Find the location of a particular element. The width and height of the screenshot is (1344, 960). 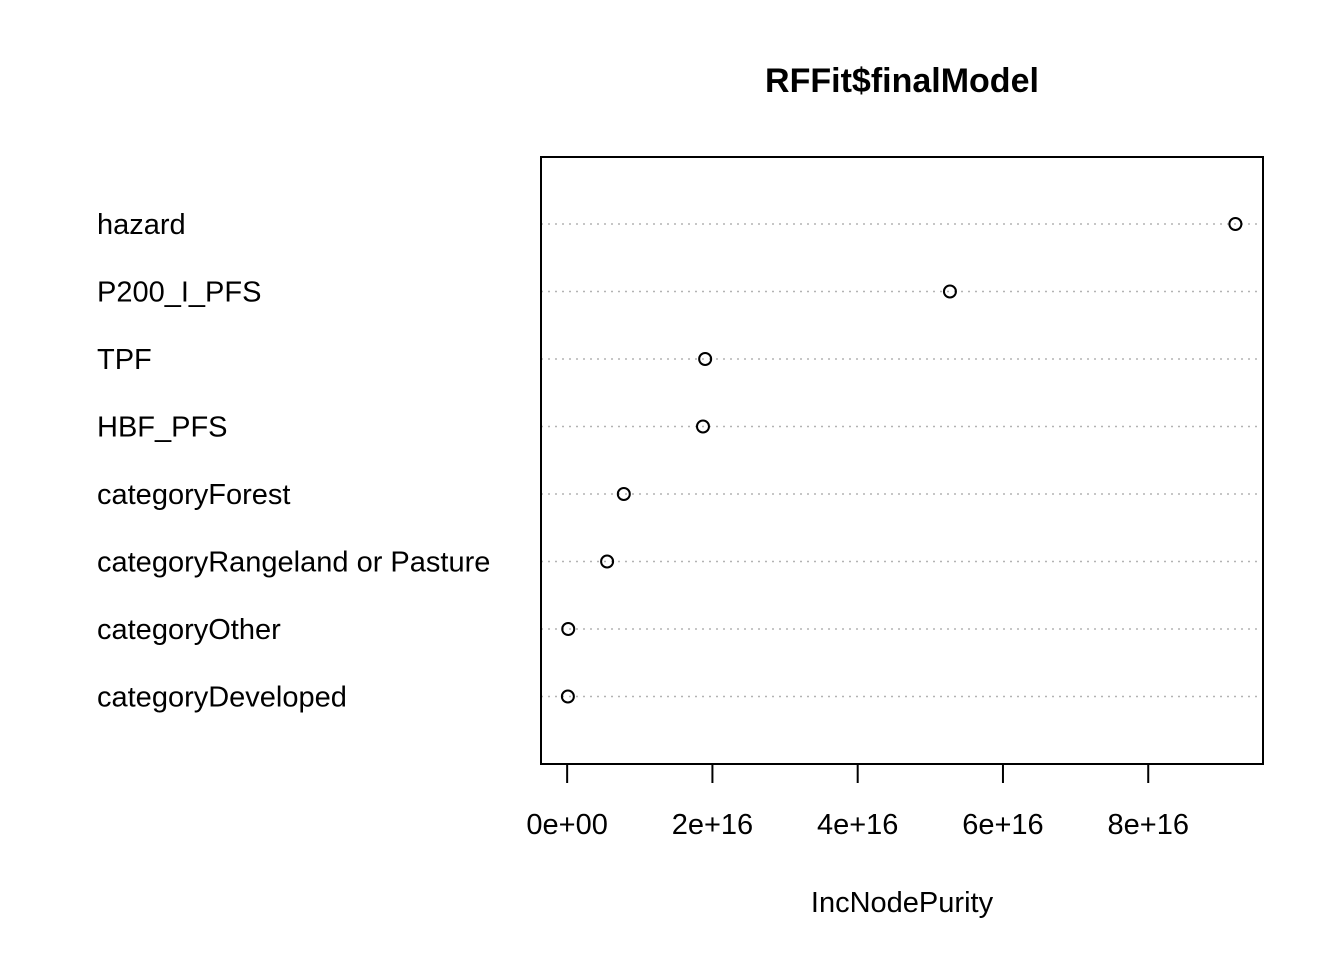

x-tick-label: 4e+16 is located at coordinates (857, 825).